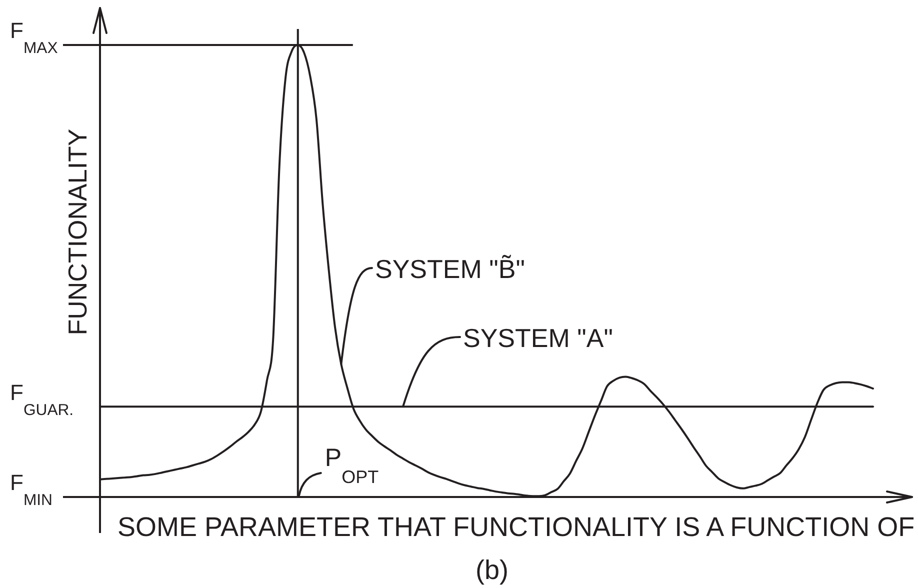  What do you see at coordinates (516, 527) in the screenshot?
I see `x-axis-title: SOME PARAMETER THAT FUNCTIONALITY IS A FUNCTION OF` at bounding box center [516, 527].